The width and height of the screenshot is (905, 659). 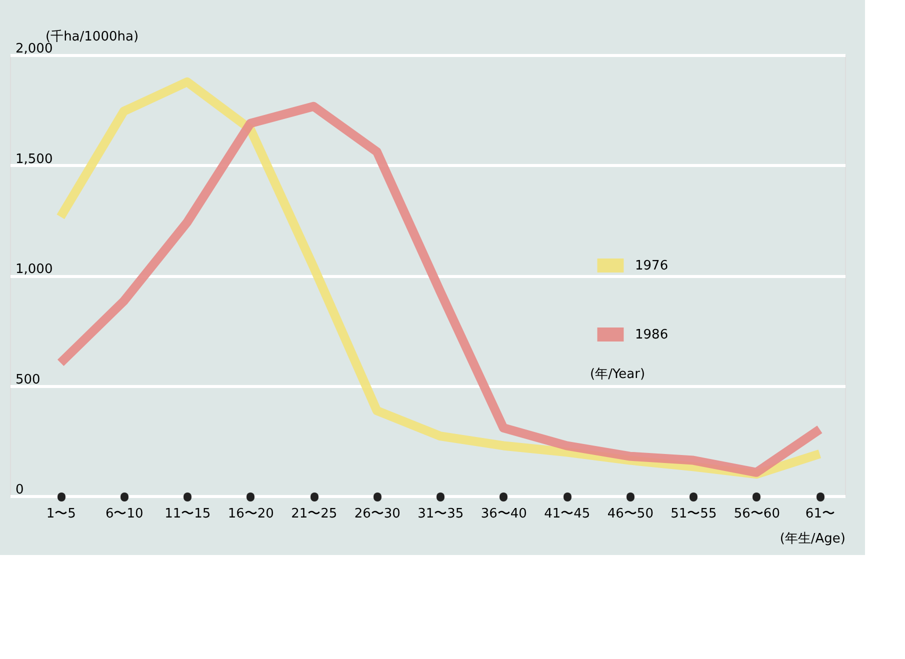 I want to click on x-tick-label: 36〜40, so click(x=503, y=514).